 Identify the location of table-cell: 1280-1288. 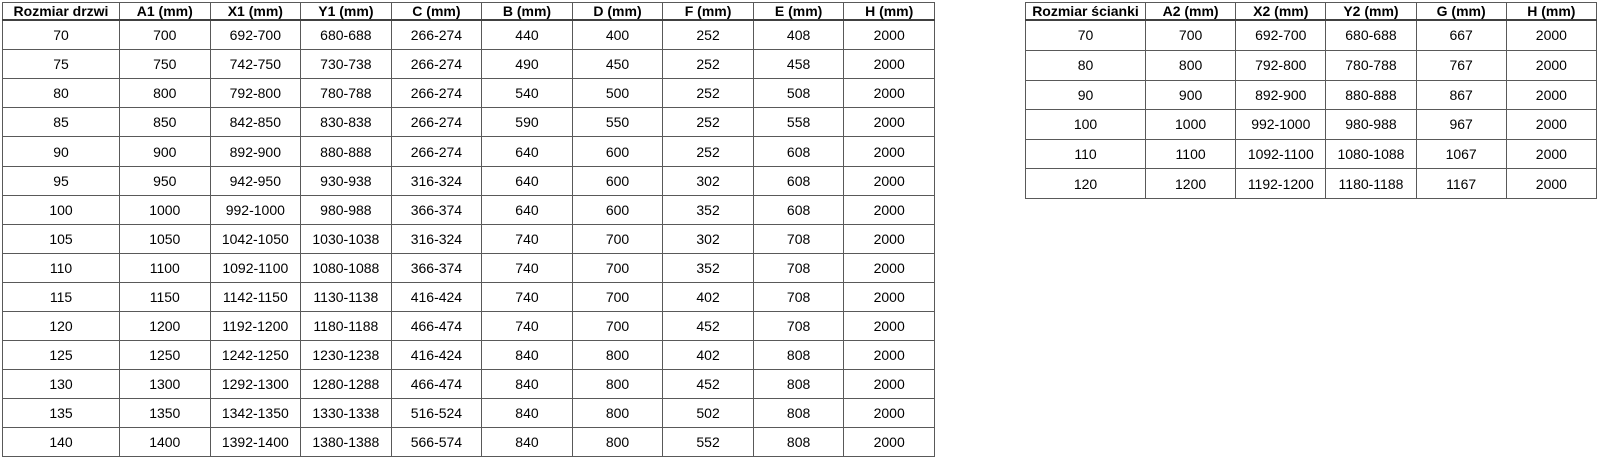
(346, 383).